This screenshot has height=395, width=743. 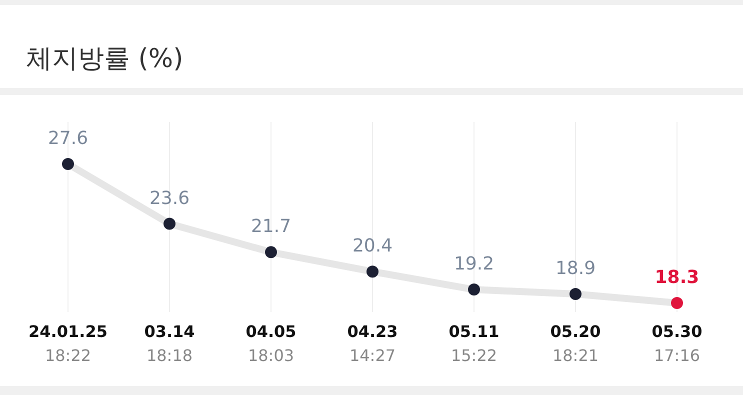 I want to click on x-tick-label: 04.23 14:27, so click(x=372, y=343).